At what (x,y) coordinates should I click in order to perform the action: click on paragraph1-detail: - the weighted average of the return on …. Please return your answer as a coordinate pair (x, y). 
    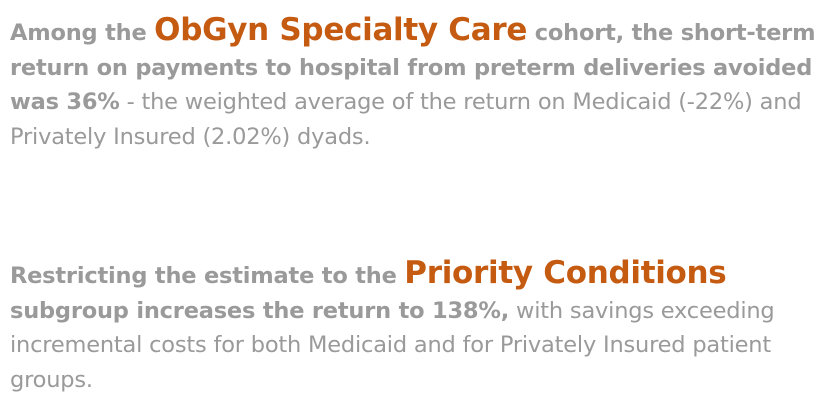
    Looking at the image, I should click on (406, 119).